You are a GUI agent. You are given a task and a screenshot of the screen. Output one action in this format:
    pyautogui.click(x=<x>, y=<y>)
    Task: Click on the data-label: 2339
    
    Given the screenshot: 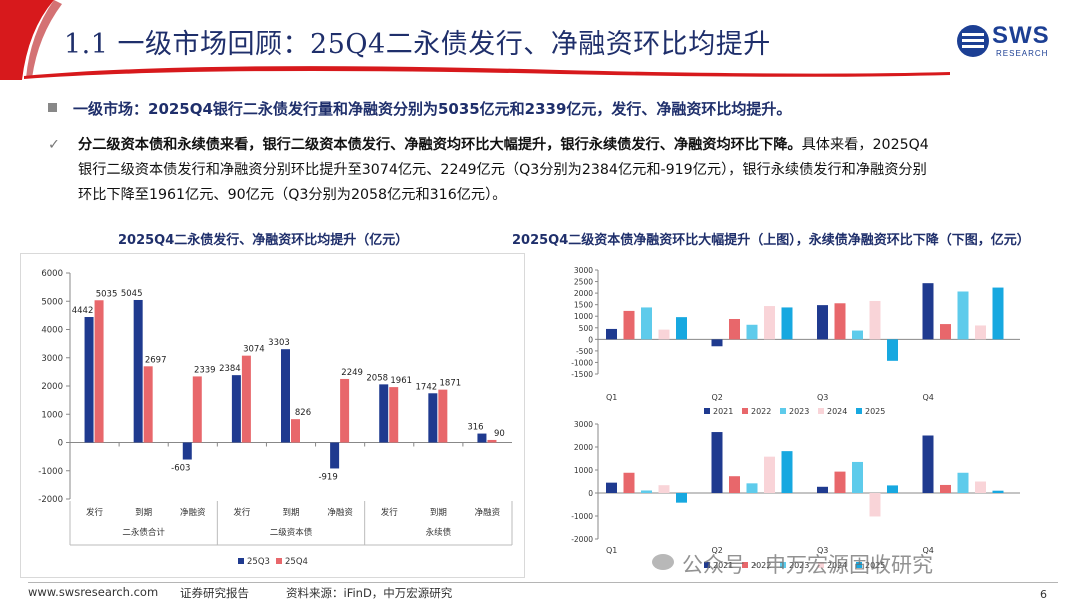 What is the action you would take?
    pyautogui.click(x=205, y=370)
    